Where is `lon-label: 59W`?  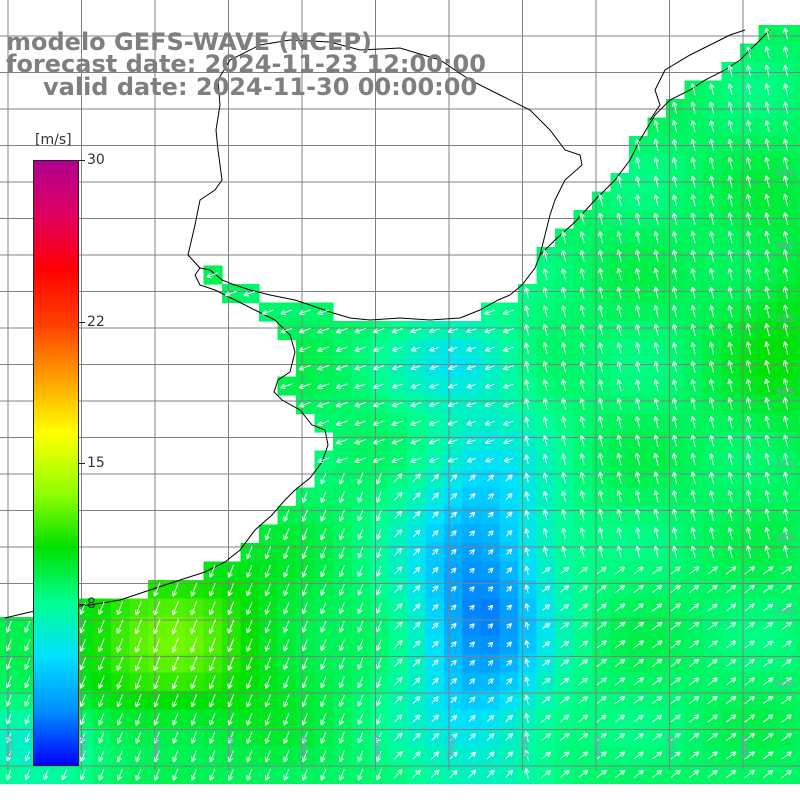
lon-label: 59W is located at coordinates (84, 746).